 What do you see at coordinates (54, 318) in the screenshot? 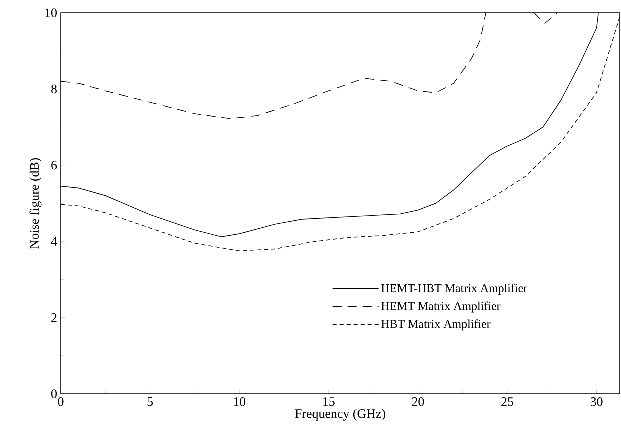
I see `y-tick-label: 2` at bounding box center [54, 318].